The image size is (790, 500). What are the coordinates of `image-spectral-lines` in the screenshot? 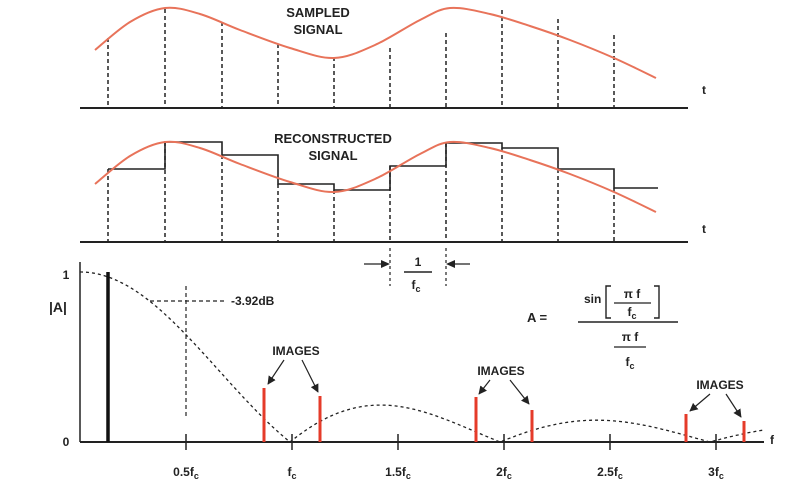 It's located at (504, 415).